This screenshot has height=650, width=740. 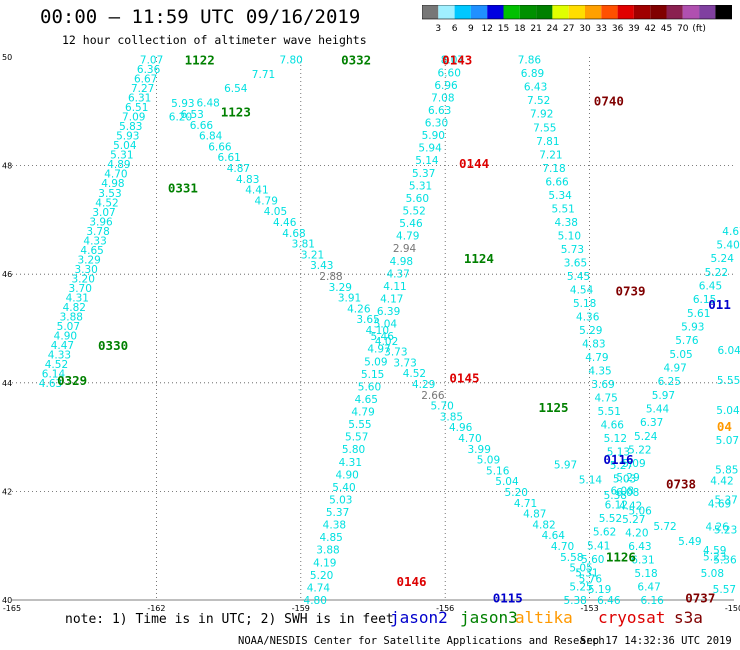 I want to click on pass-time-label: 0740, so click(x=609, y=100).